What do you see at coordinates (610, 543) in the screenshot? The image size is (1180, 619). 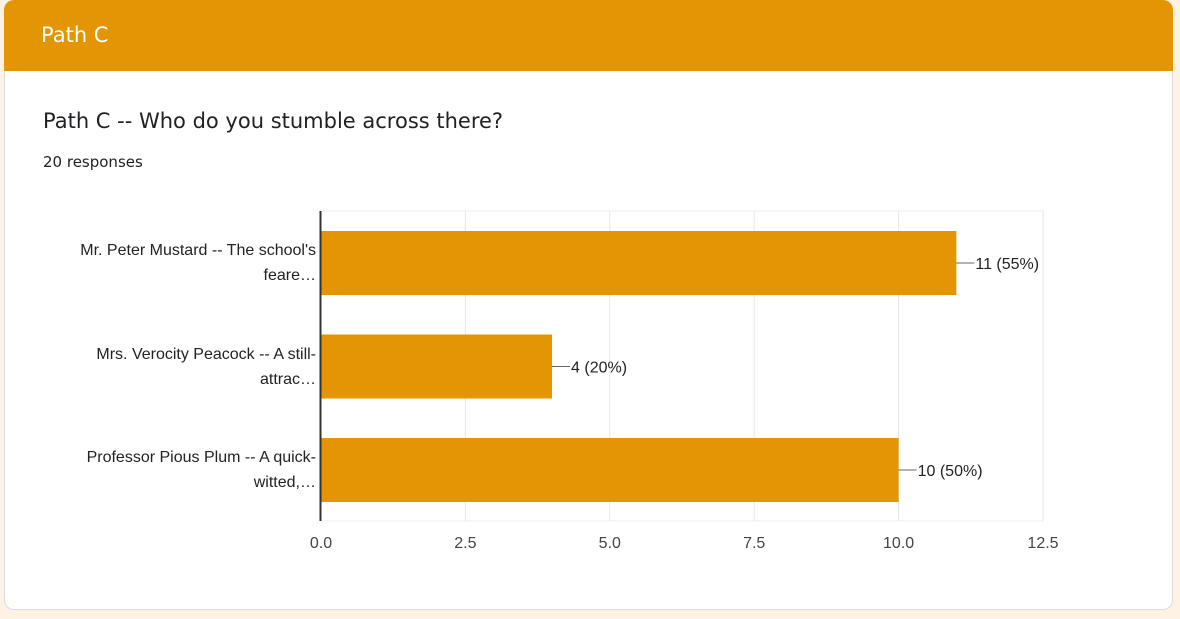 I see `x-tick-label: 5.0` at bounding box center [610, 543].